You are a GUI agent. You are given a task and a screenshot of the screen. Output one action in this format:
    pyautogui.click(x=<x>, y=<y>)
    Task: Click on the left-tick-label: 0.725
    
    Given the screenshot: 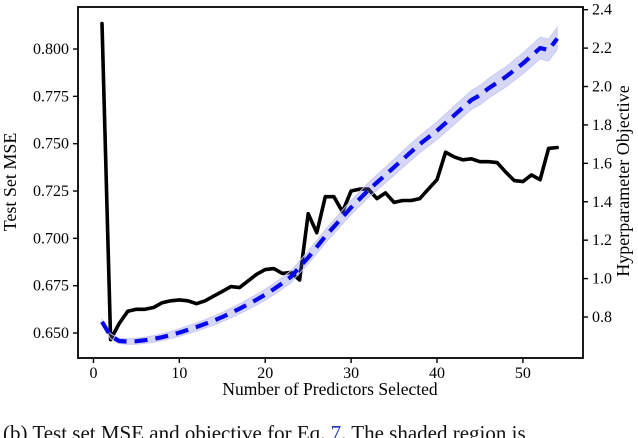 What is the action you would take?
    pyautogui.click(x=51, y=191)
    